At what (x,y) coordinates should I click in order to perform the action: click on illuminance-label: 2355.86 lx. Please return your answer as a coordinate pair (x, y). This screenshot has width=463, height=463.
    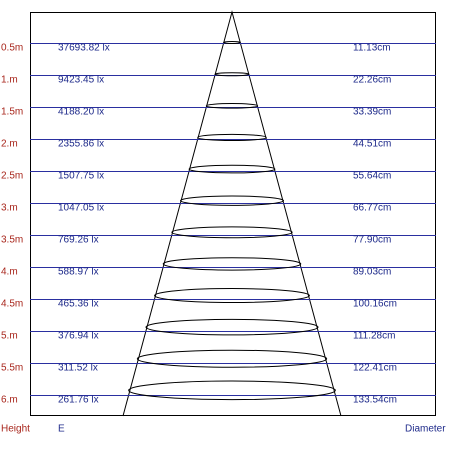
    Looking at the image, I should click on (81, 144).